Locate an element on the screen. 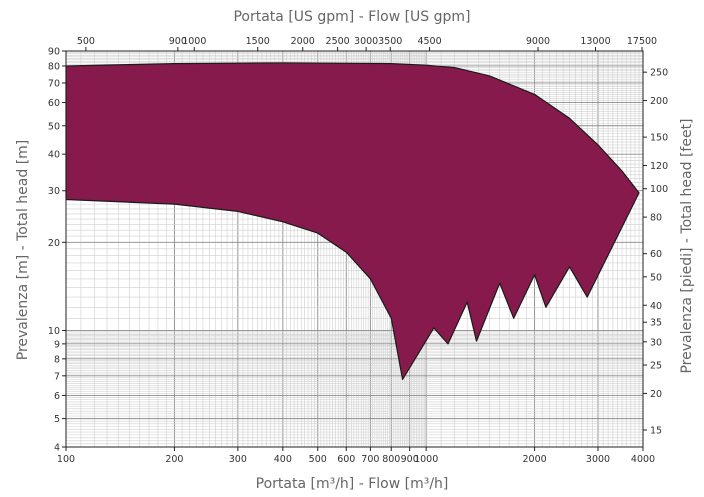  y-axis-title-left: Prevalenza [m] - Total head [m] is located at coordinates (23, 250).